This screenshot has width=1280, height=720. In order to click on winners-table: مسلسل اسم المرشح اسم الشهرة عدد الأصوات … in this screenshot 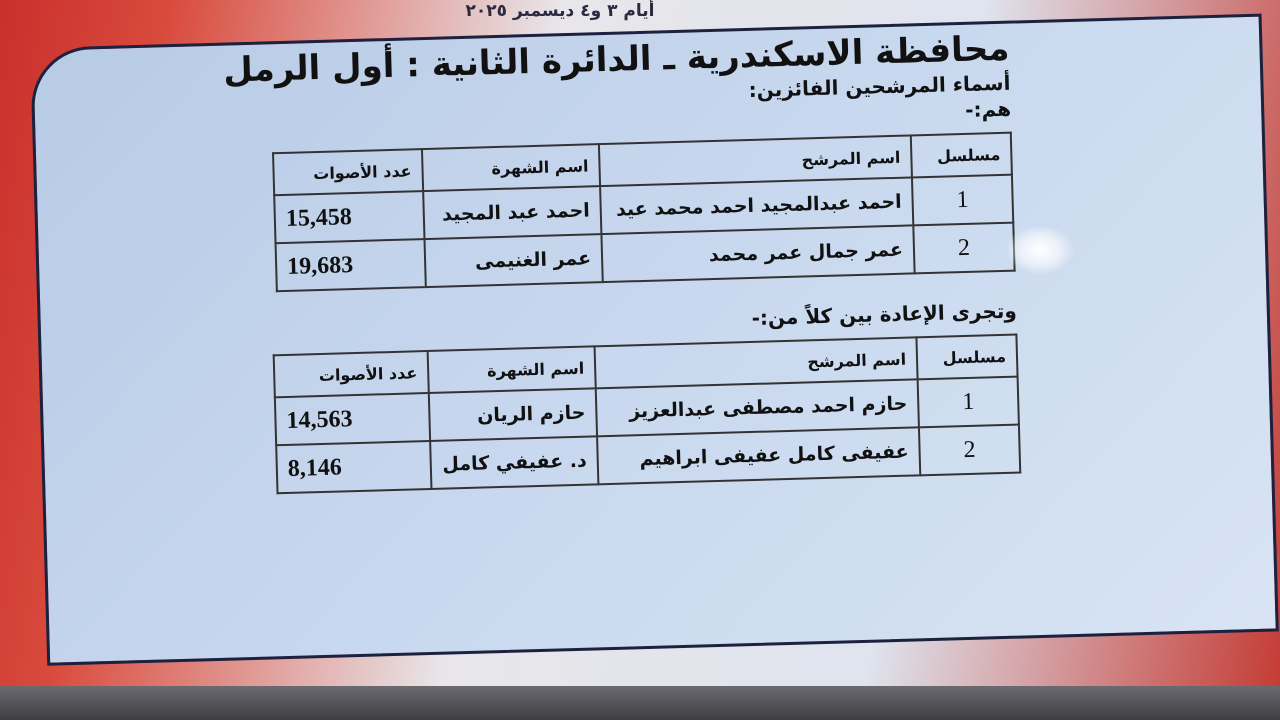, I will do `click(644, 212)`.